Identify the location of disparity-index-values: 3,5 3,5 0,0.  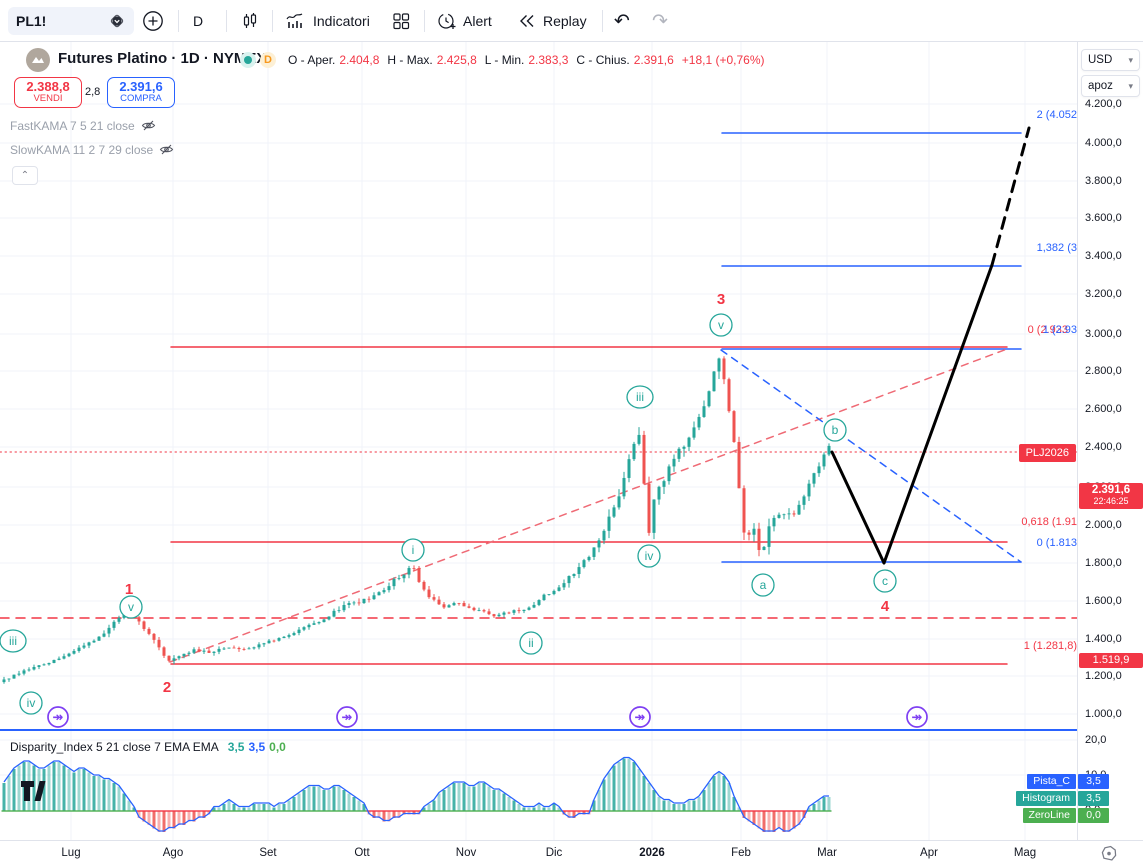
(255, 747).